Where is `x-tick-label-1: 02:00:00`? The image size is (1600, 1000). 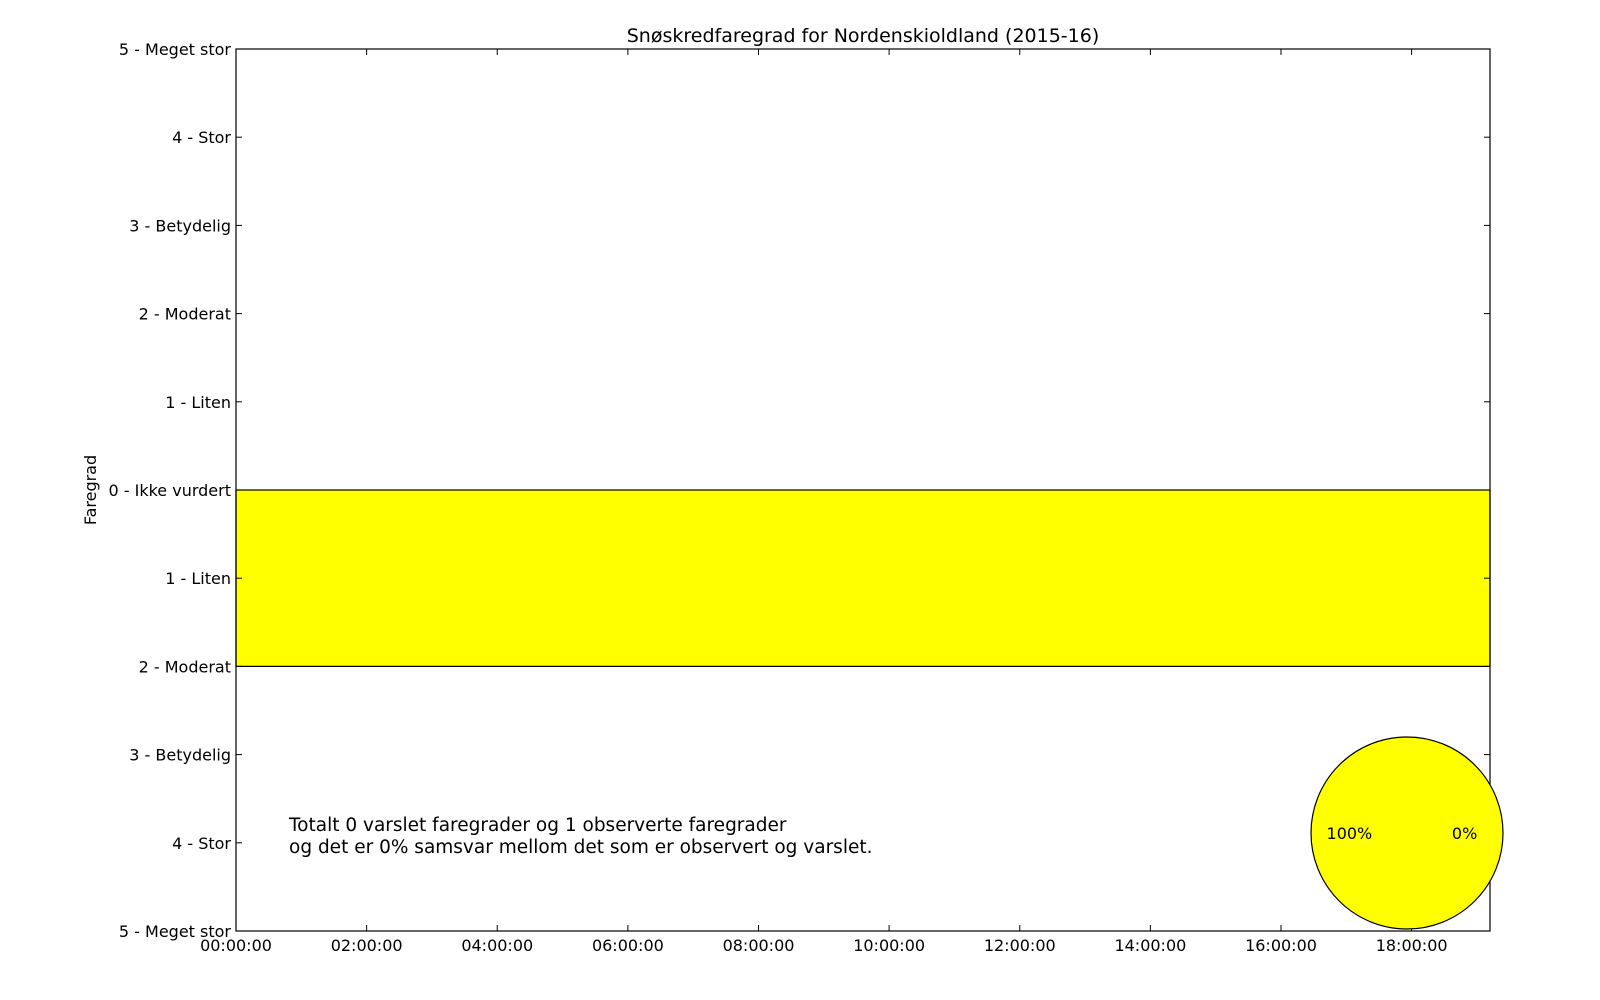 x-tick-label-1: 02:00:00 is located at coordinates (367, 945).